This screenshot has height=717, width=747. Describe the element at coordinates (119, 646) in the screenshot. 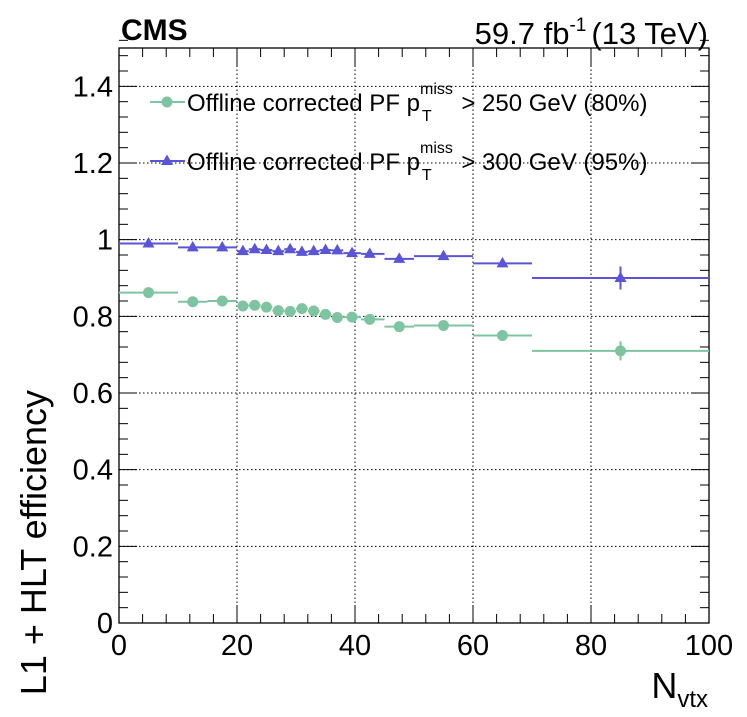

I see `x-tick-label: 0` at that location.